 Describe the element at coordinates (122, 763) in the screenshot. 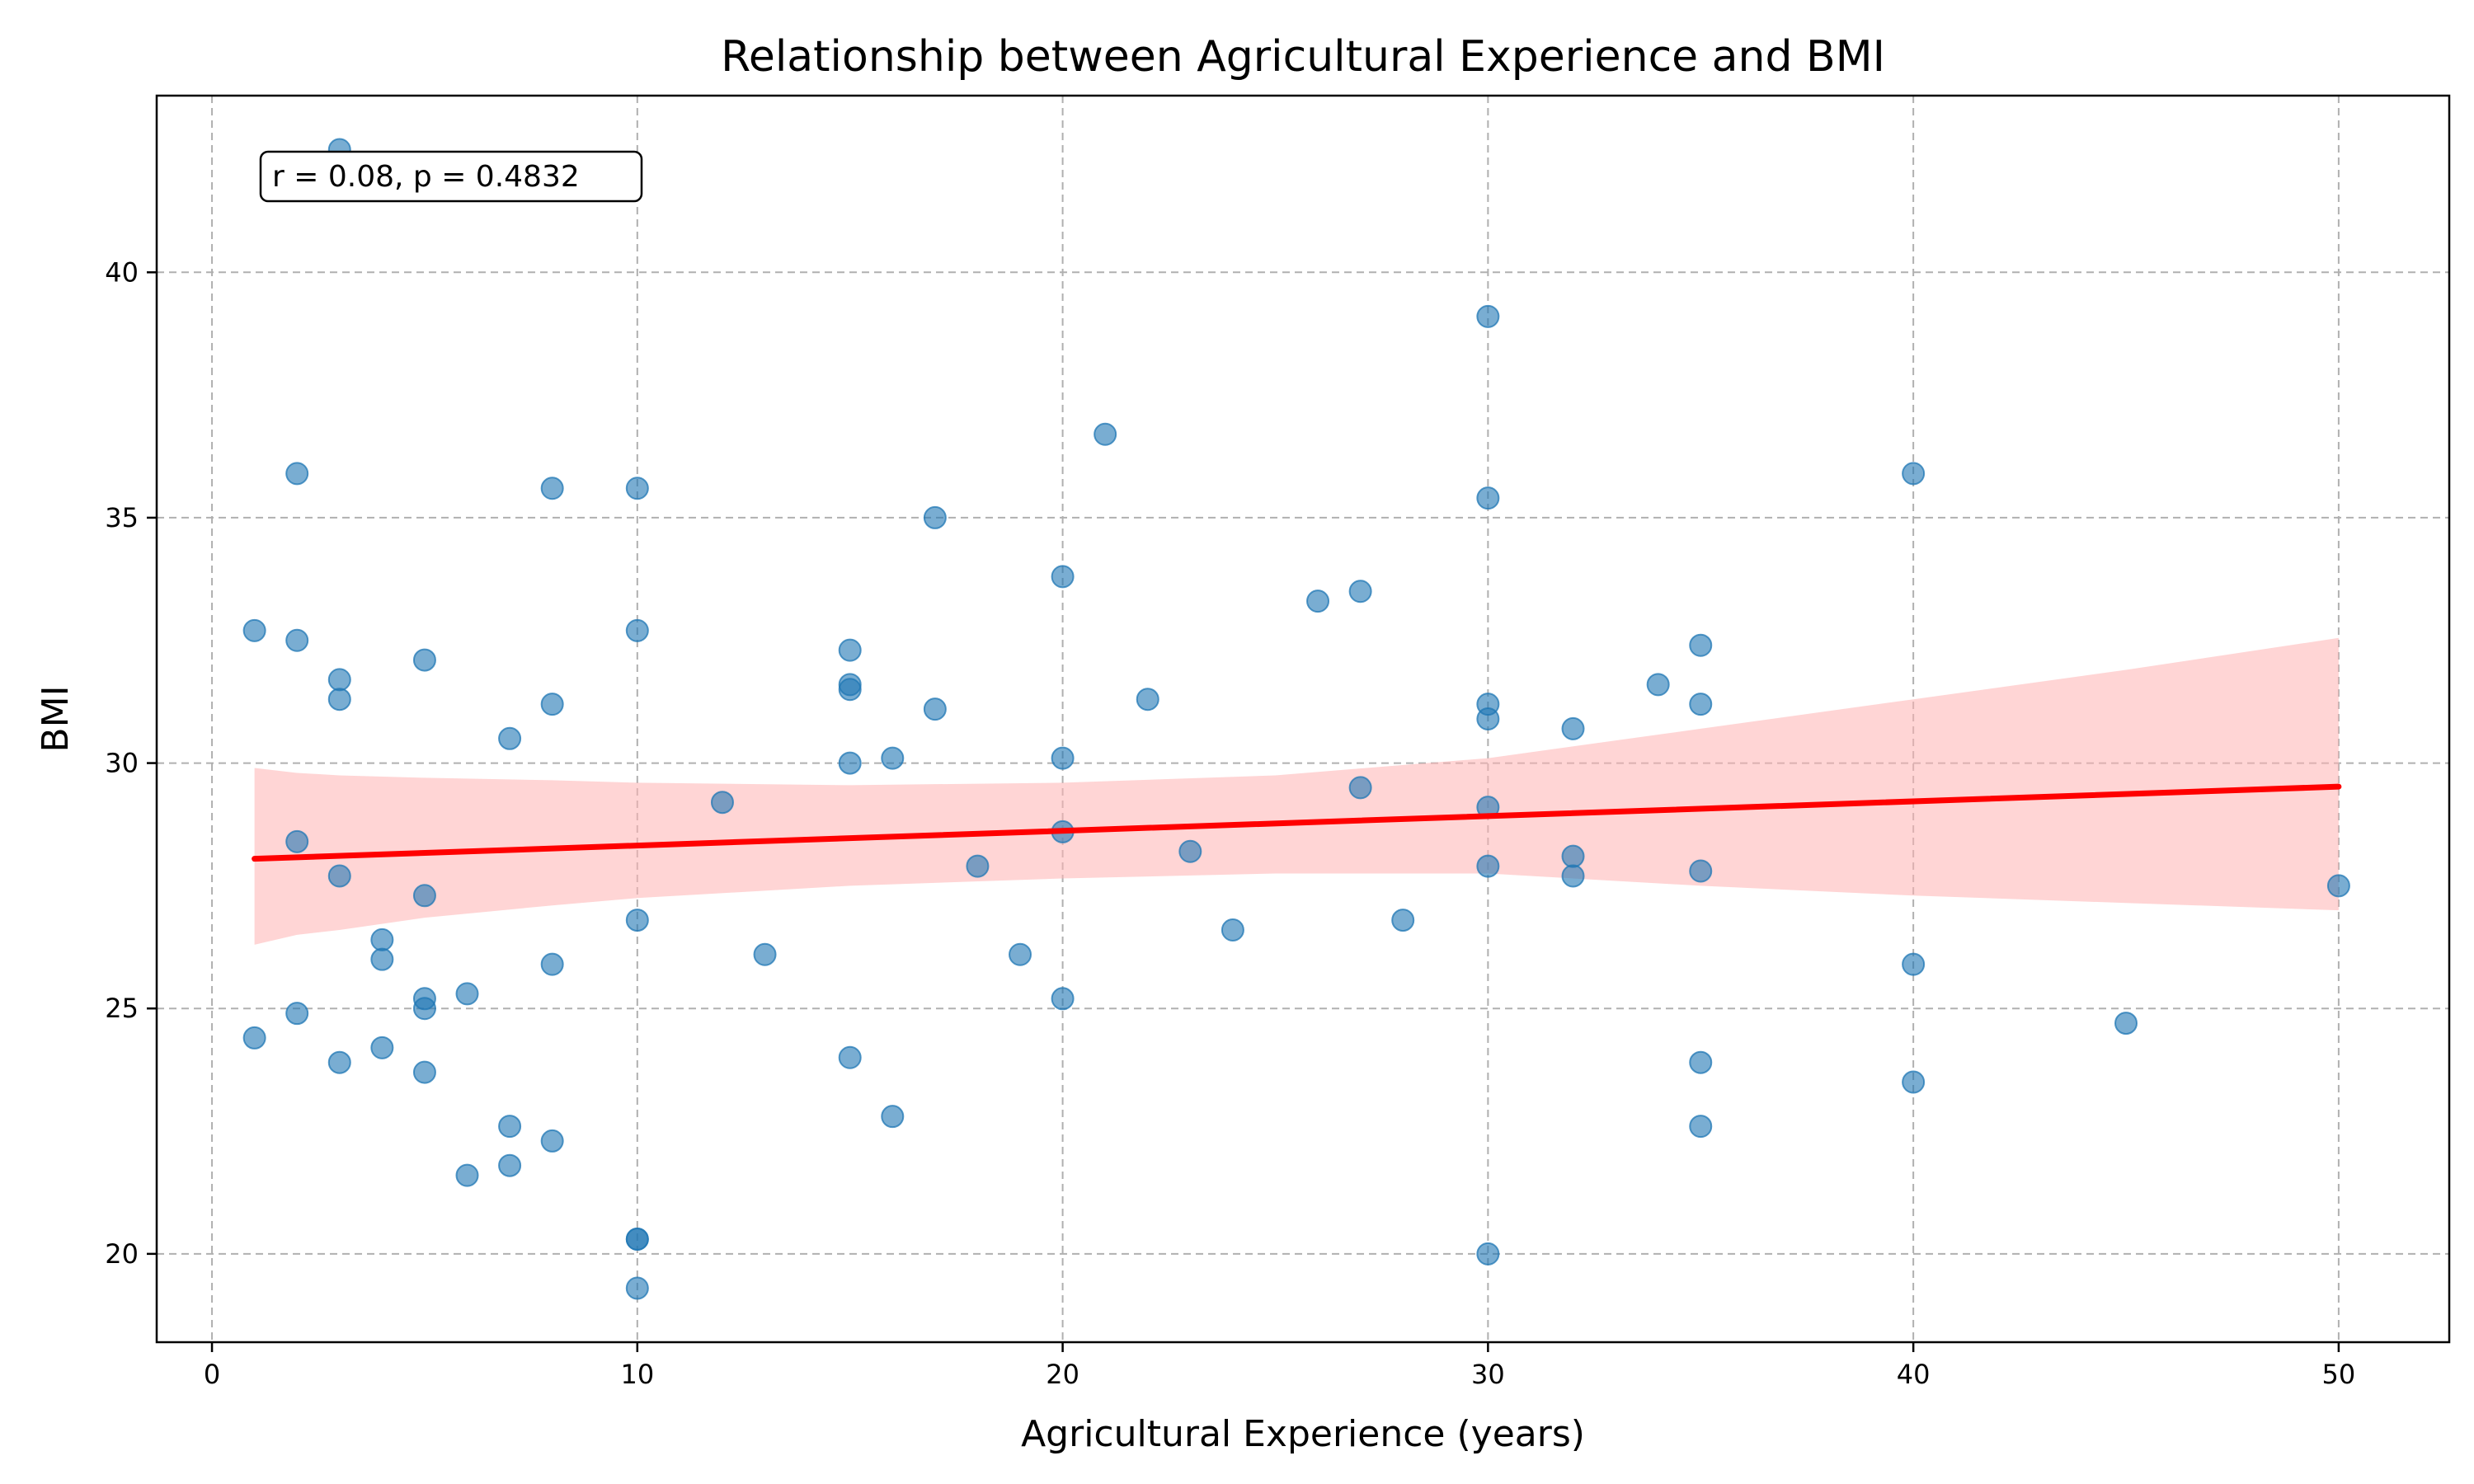

I see `y-tick-label: 30` at that location.